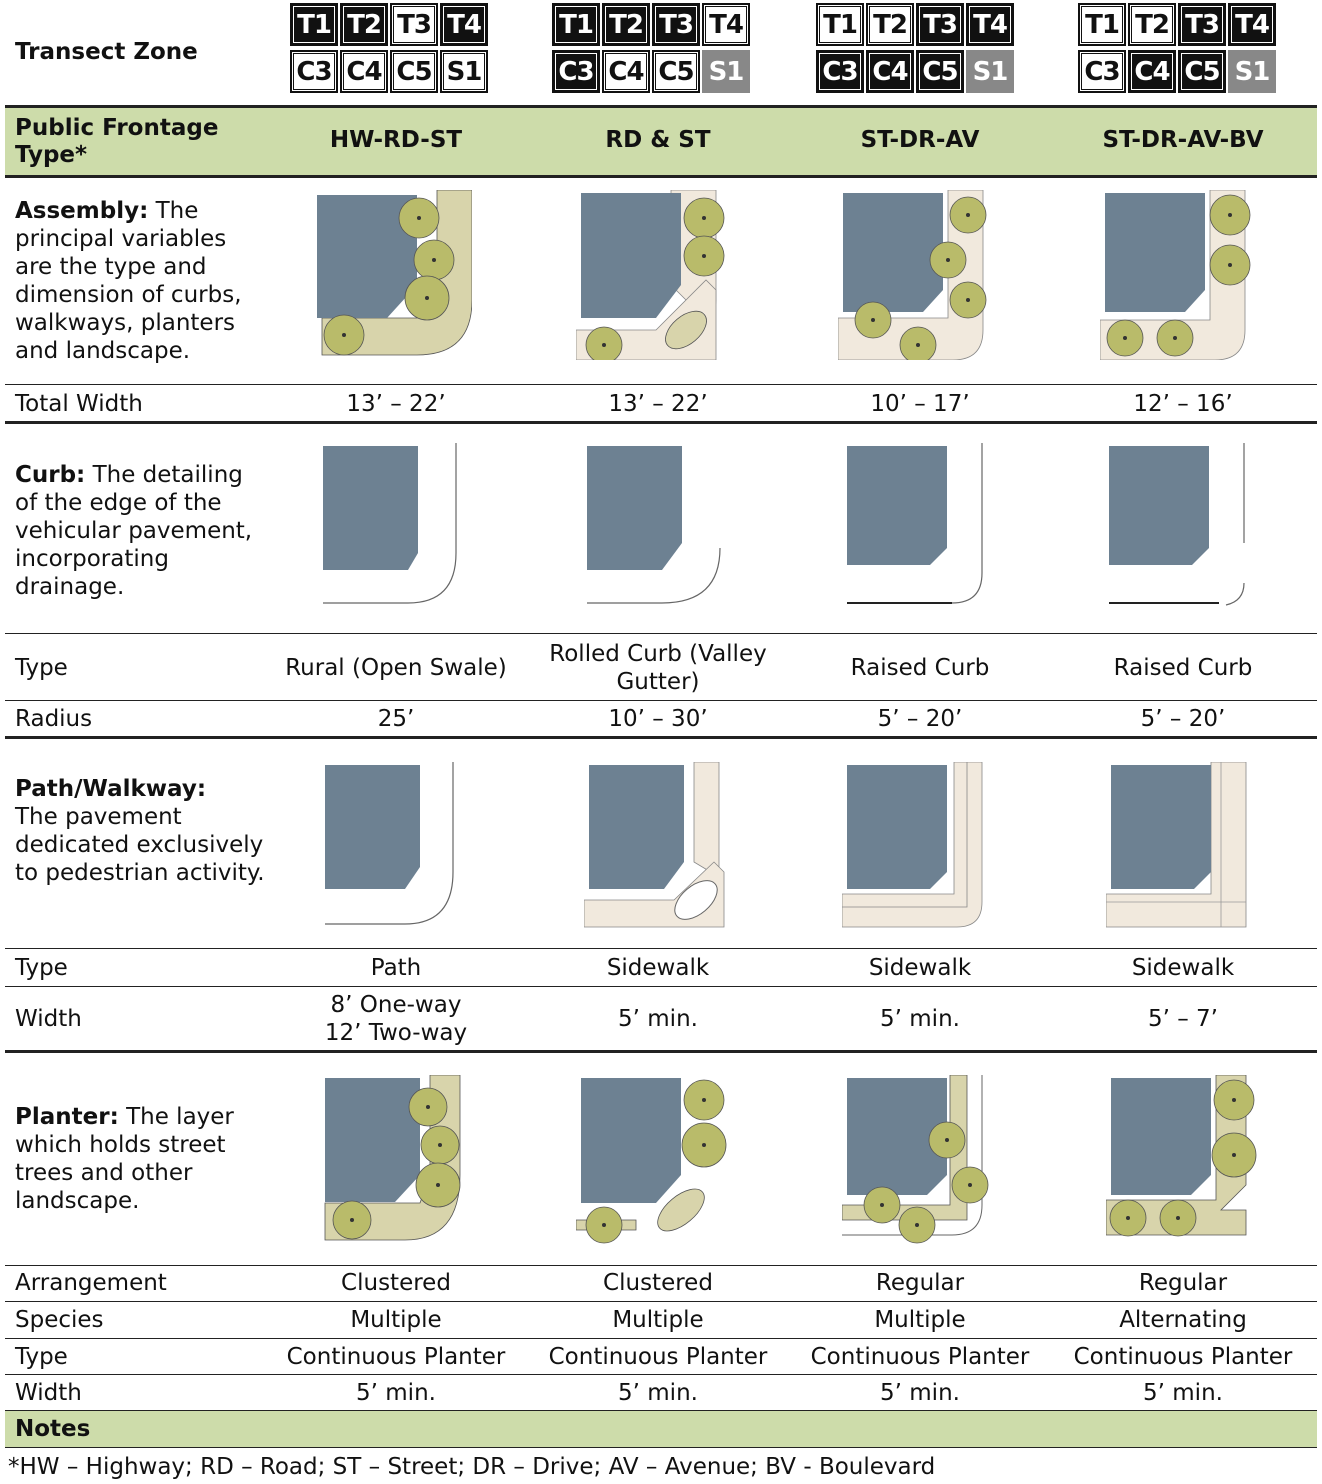 This screenshot has height=1484, width=1322. I want to click on zone-badge-t3: T3, so click(940, 24).